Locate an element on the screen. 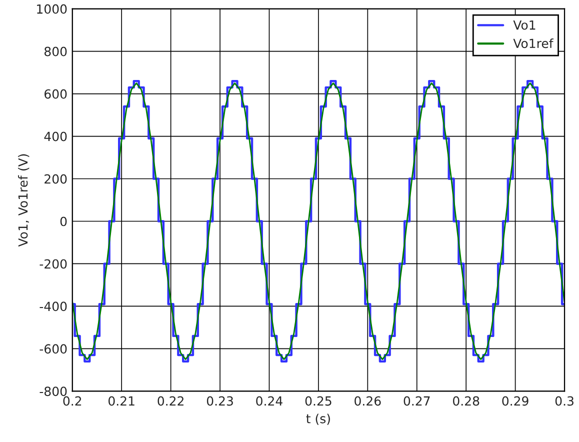  x-tick-label: 0.21 is located at coordinates (121, 401).